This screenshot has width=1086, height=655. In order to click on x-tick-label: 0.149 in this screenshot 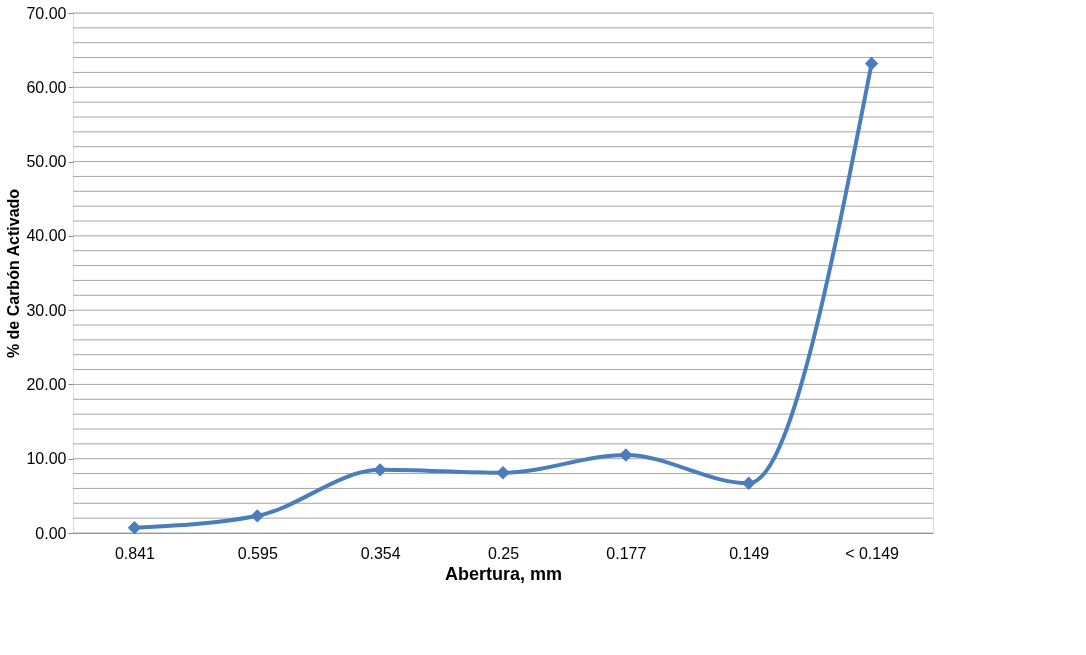, I will do `click(749, 553)`.